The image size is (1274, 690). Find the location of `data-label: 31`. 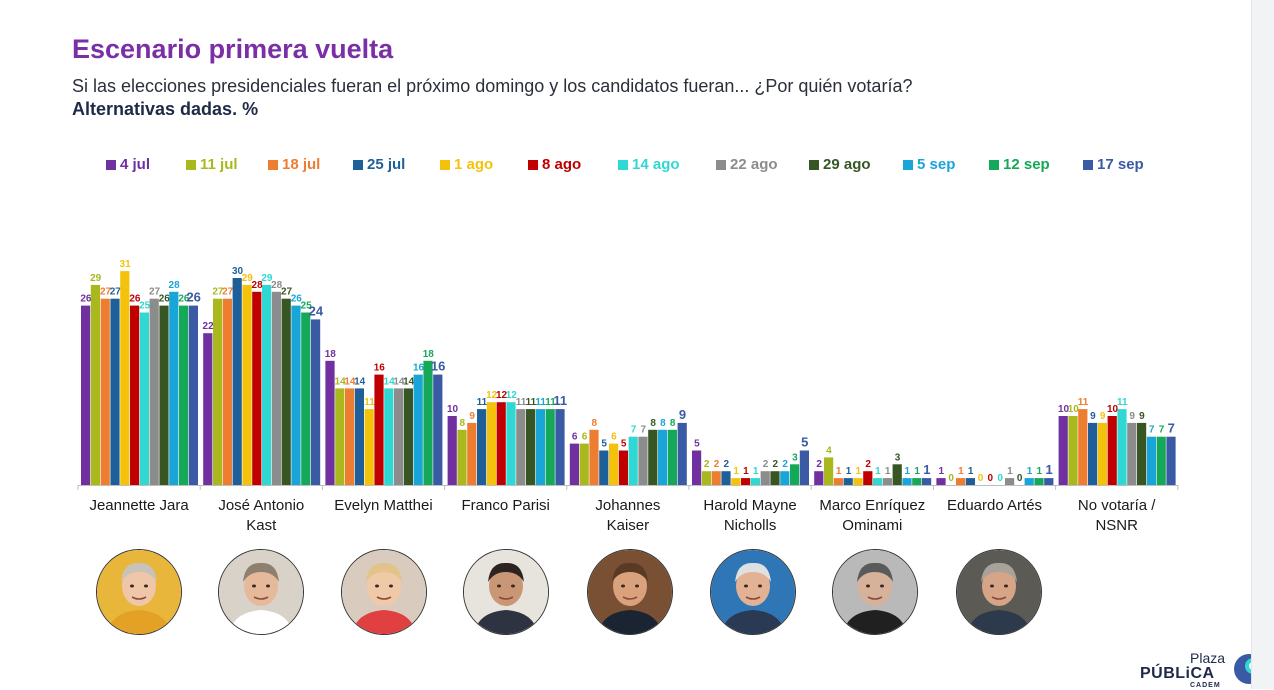

data-label: 31 is located at coordinates (126, 264).